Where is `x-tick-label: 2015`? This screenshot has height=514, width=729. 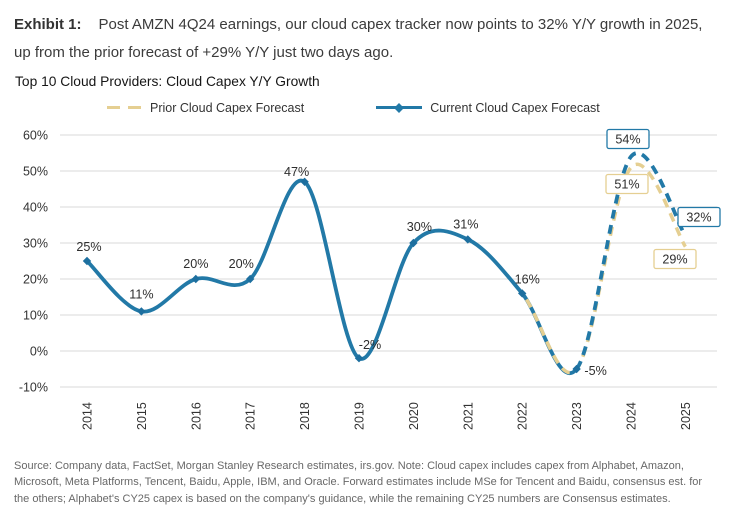 x-tick-label: 2015 is located at coordinates (142, 416).